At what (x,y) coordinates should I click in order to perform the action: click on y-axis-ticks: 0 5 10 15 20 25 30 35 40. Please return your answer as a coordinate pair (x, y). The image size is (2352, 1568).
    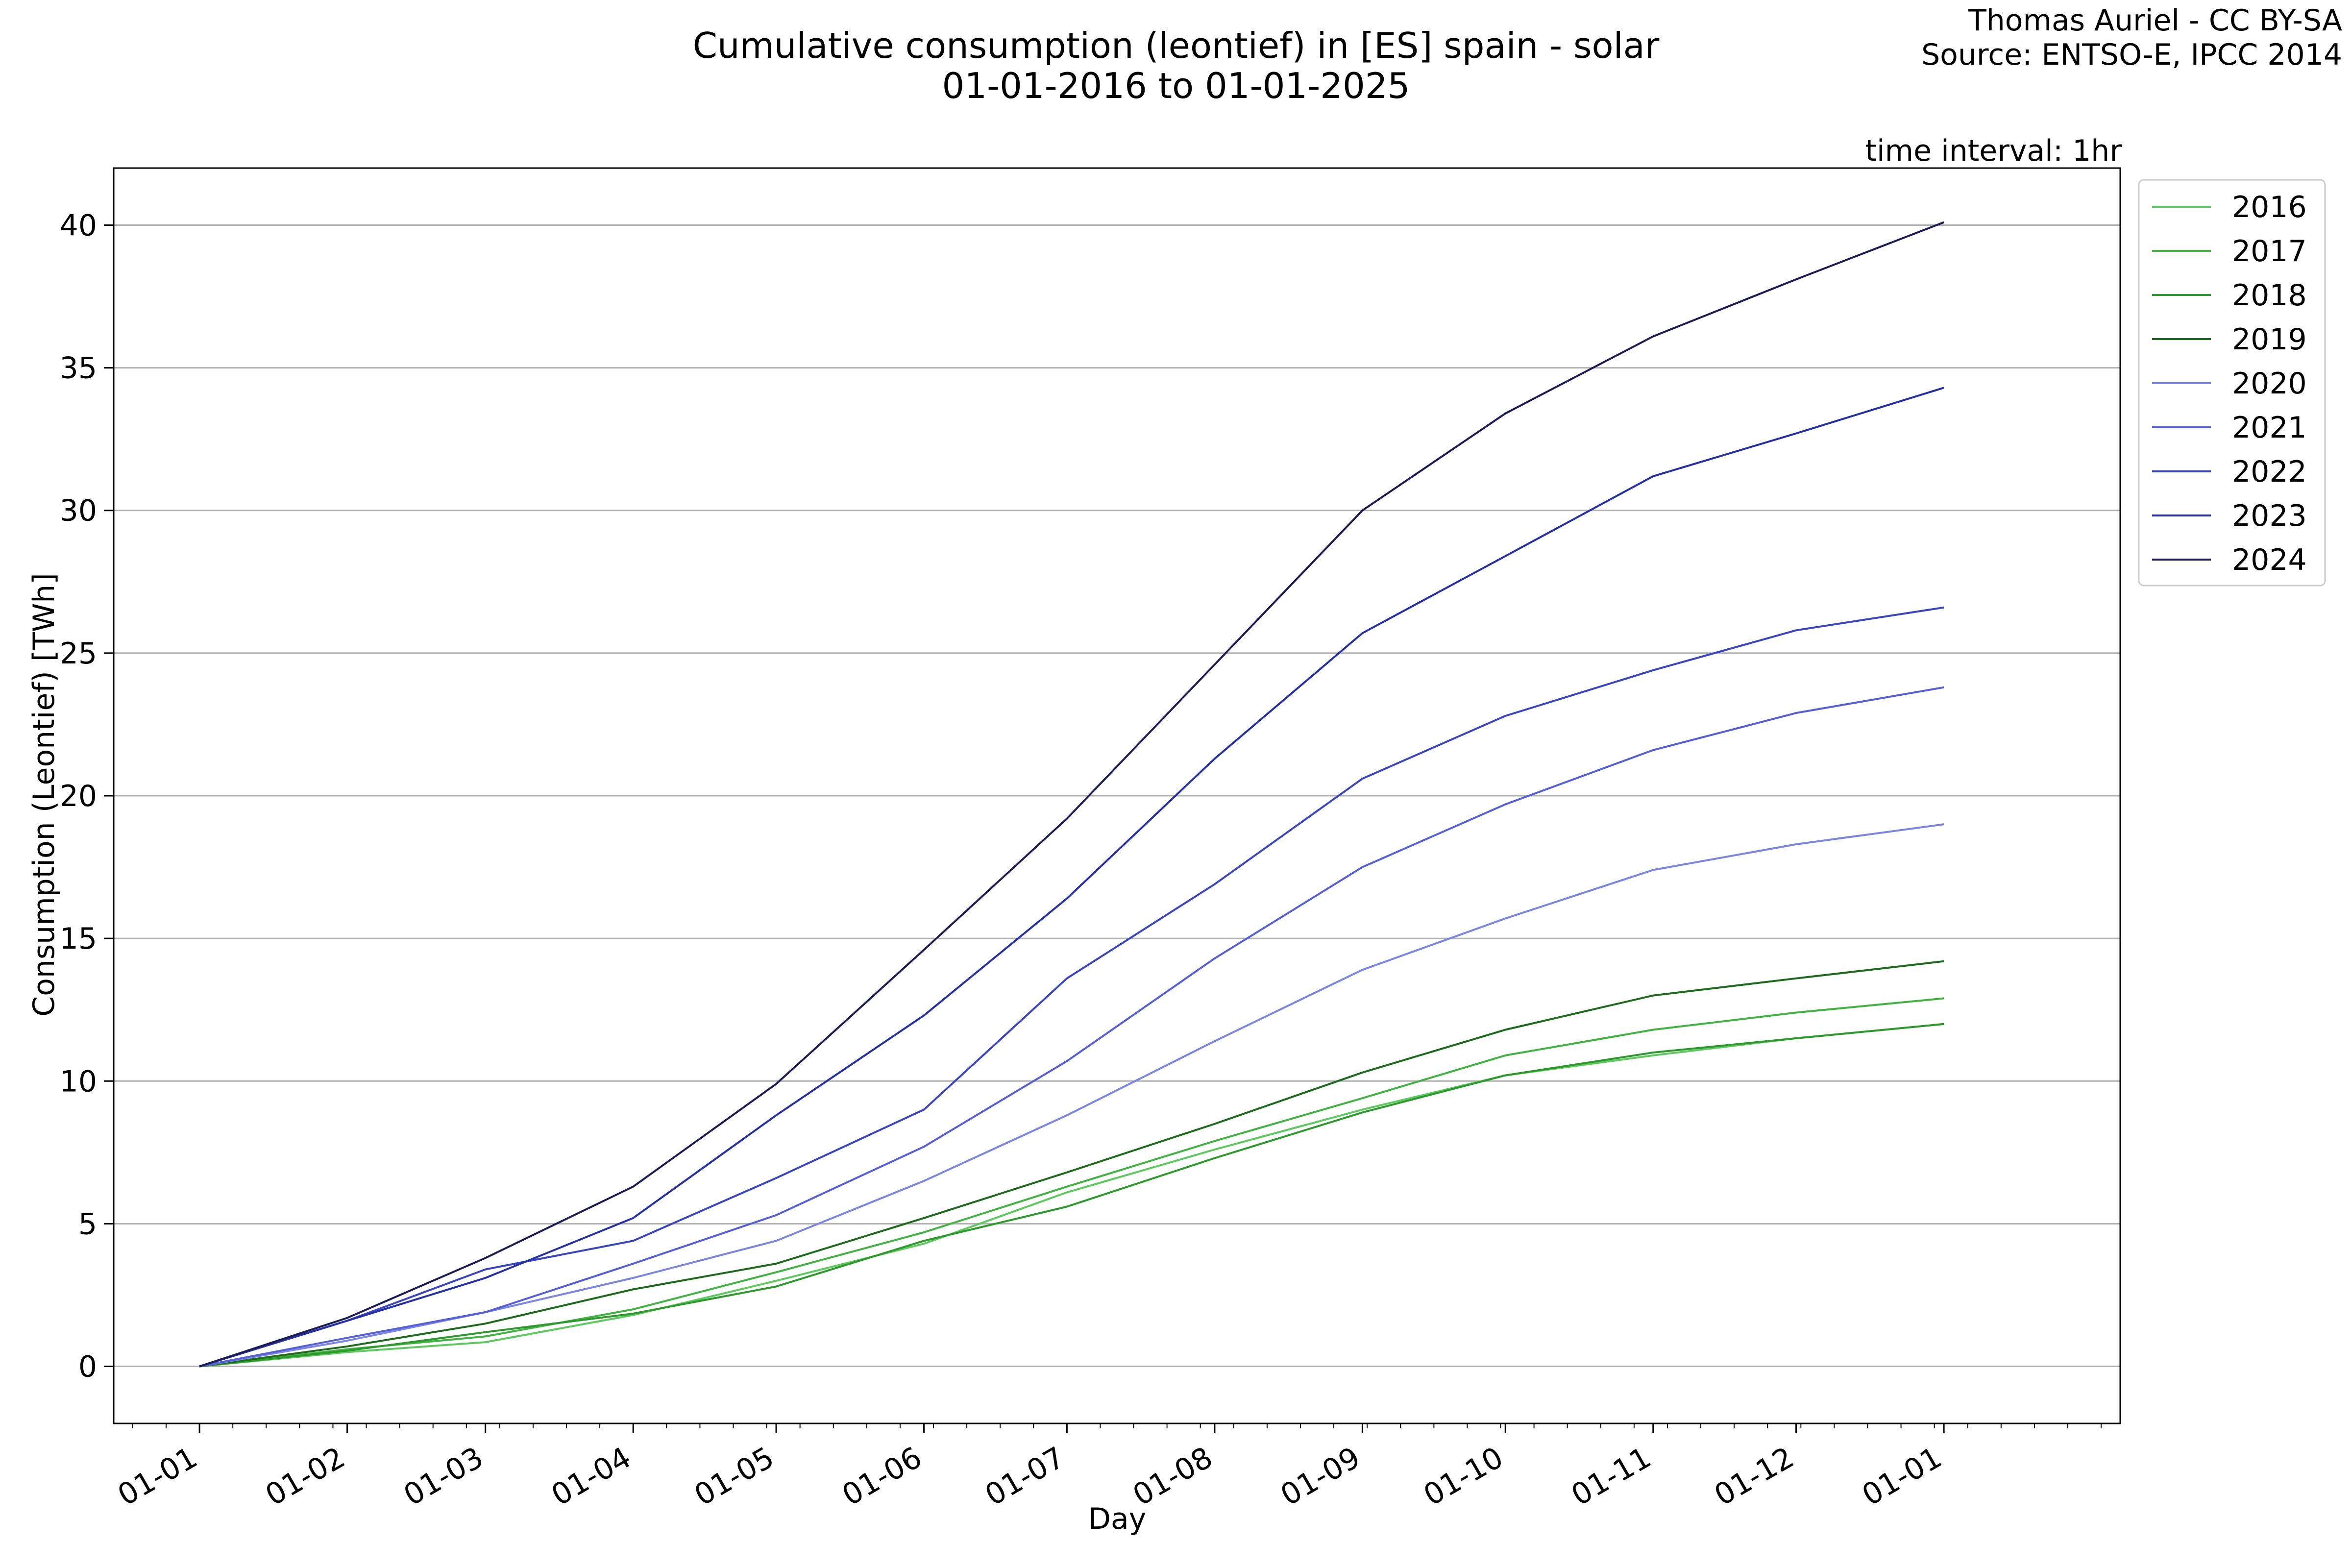
    Looking at the image, I should click on (87, 796).